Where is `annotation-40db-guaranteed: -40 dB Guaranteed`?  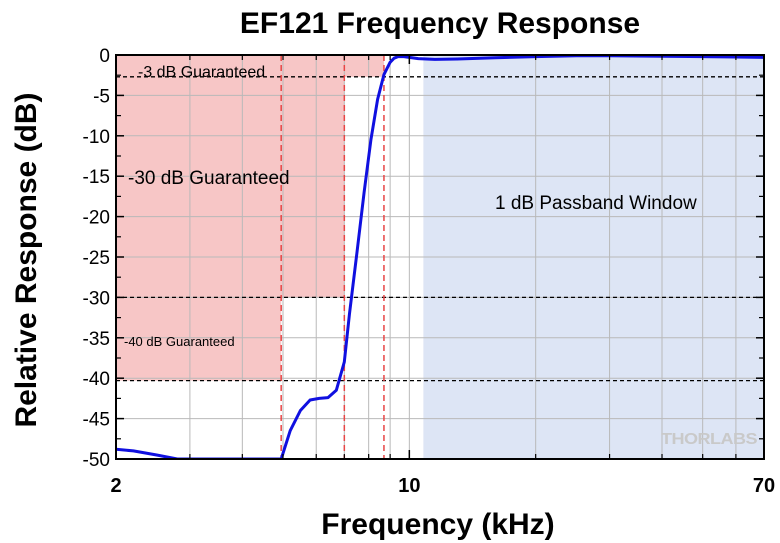 annotation-40db-guaranteed: -40 dB Guaranteed is located at coordinates (179, 341).